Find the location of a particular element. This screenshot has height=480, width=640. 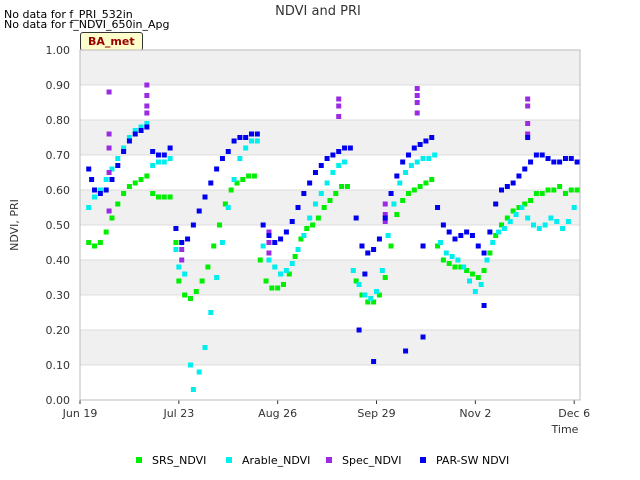

x-tick-label: Sep 29 is located at coordinates (376, 413).